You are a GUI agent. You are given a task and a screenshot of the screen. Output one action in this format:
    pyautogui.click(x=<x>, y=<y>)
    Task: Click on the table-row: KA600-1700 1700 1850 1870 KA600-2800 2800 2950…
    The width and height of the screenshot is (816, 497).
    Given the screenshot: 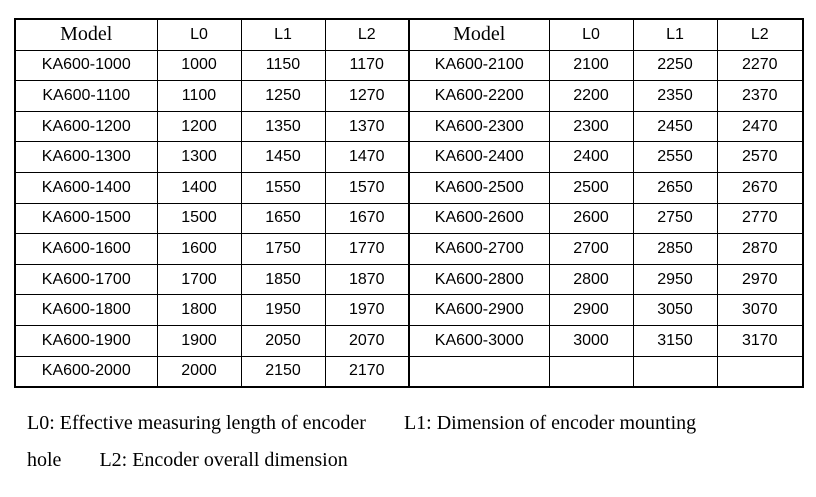 What is the action you would take?
    pyautogui.click(x=409, y=279)
    